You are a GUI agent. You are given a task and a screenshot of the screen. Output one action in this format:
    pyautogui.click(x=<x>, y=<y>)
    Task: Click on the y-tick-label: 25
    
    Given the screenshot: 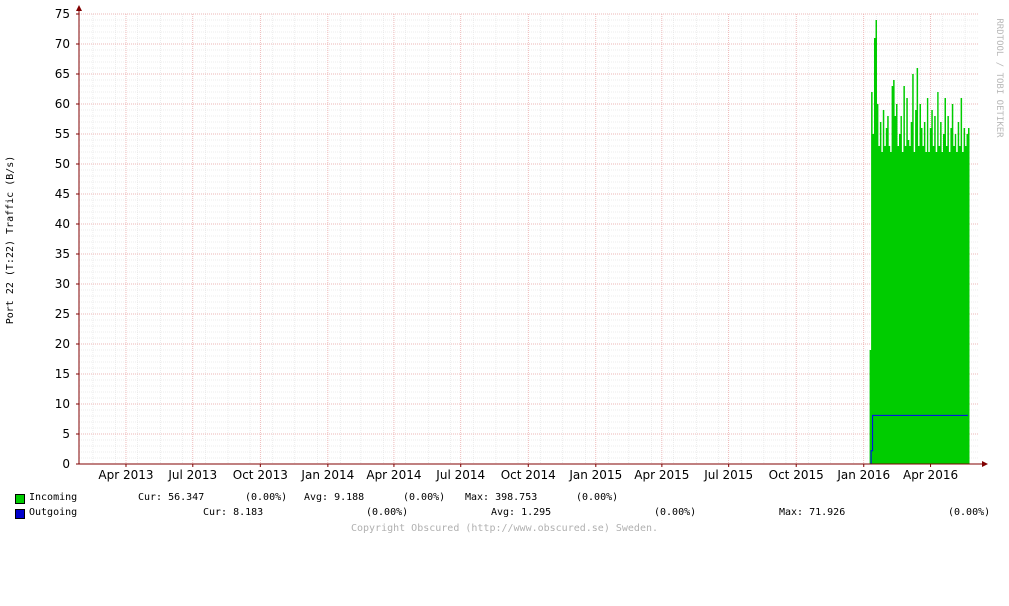 What is the action you would take?
    pyautogui.click(x=62, y=314)
    